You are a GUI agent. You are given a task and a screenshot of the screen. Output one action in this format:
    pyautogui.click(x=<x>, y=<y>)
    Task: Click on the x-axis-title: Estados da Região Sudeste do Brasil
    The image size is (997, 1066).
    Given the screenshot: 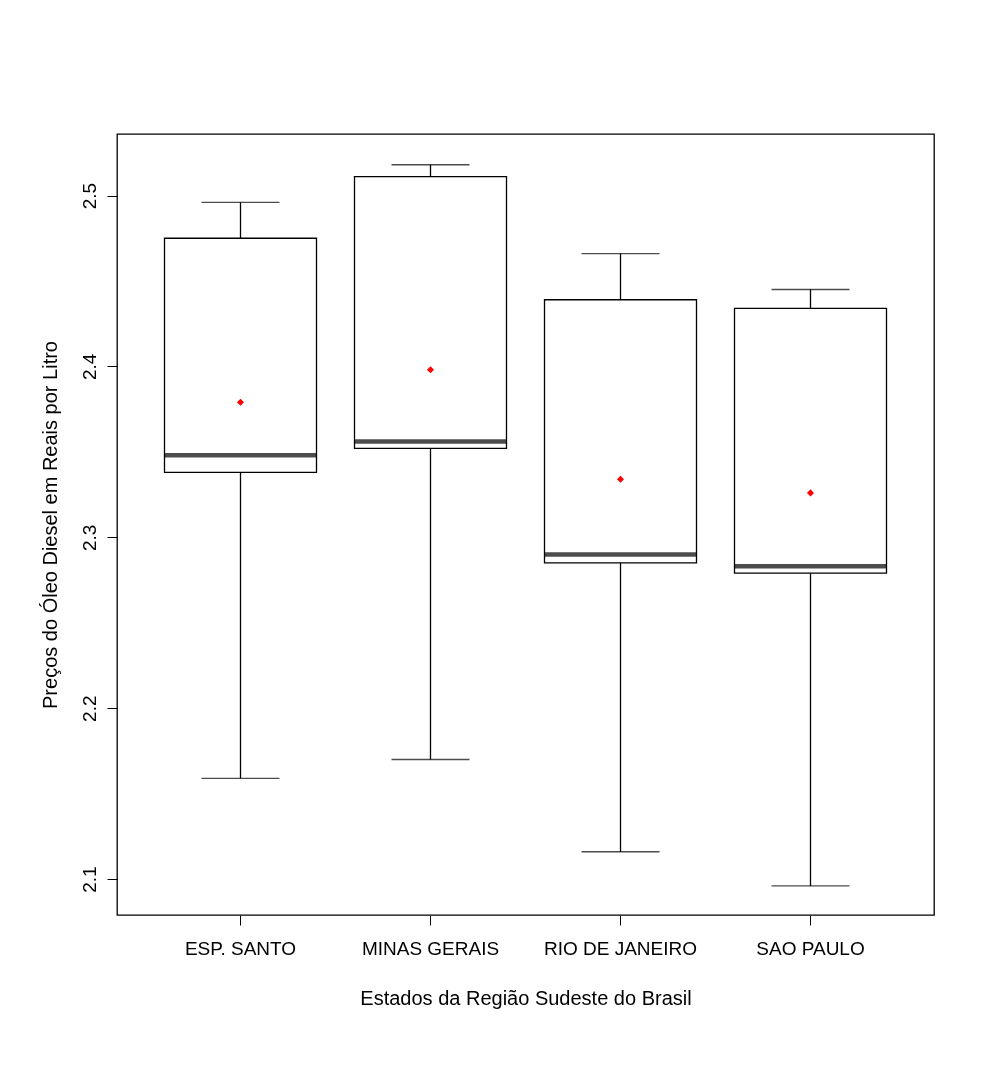 What is the action you would take?
    pyautogui.click(x=526, y=997)
    